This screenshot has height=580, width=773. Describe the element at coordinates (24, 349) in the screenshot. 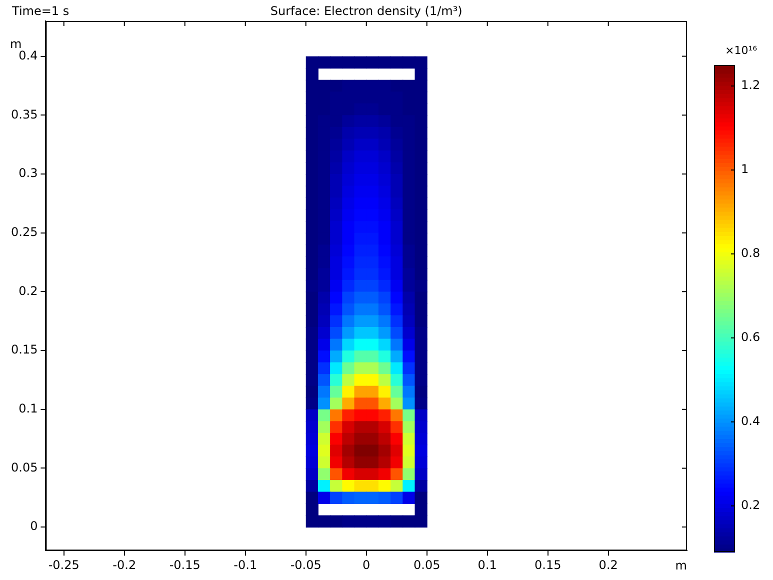

I see `y-tick-label: 0.15` at that location.